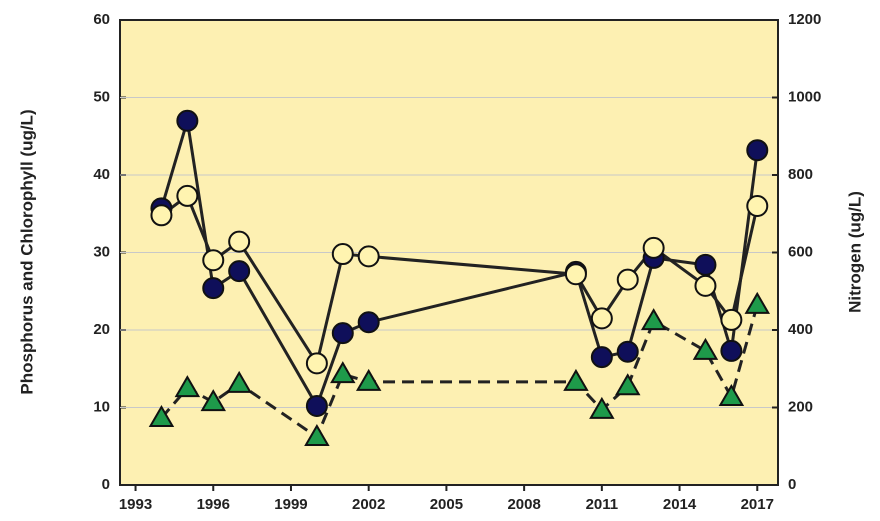 The width and height of the screenshot is (880, 521). Describe the element at coordinates (602, 504) in the screenshot. I see `x-tick-label: 2011` at that location.